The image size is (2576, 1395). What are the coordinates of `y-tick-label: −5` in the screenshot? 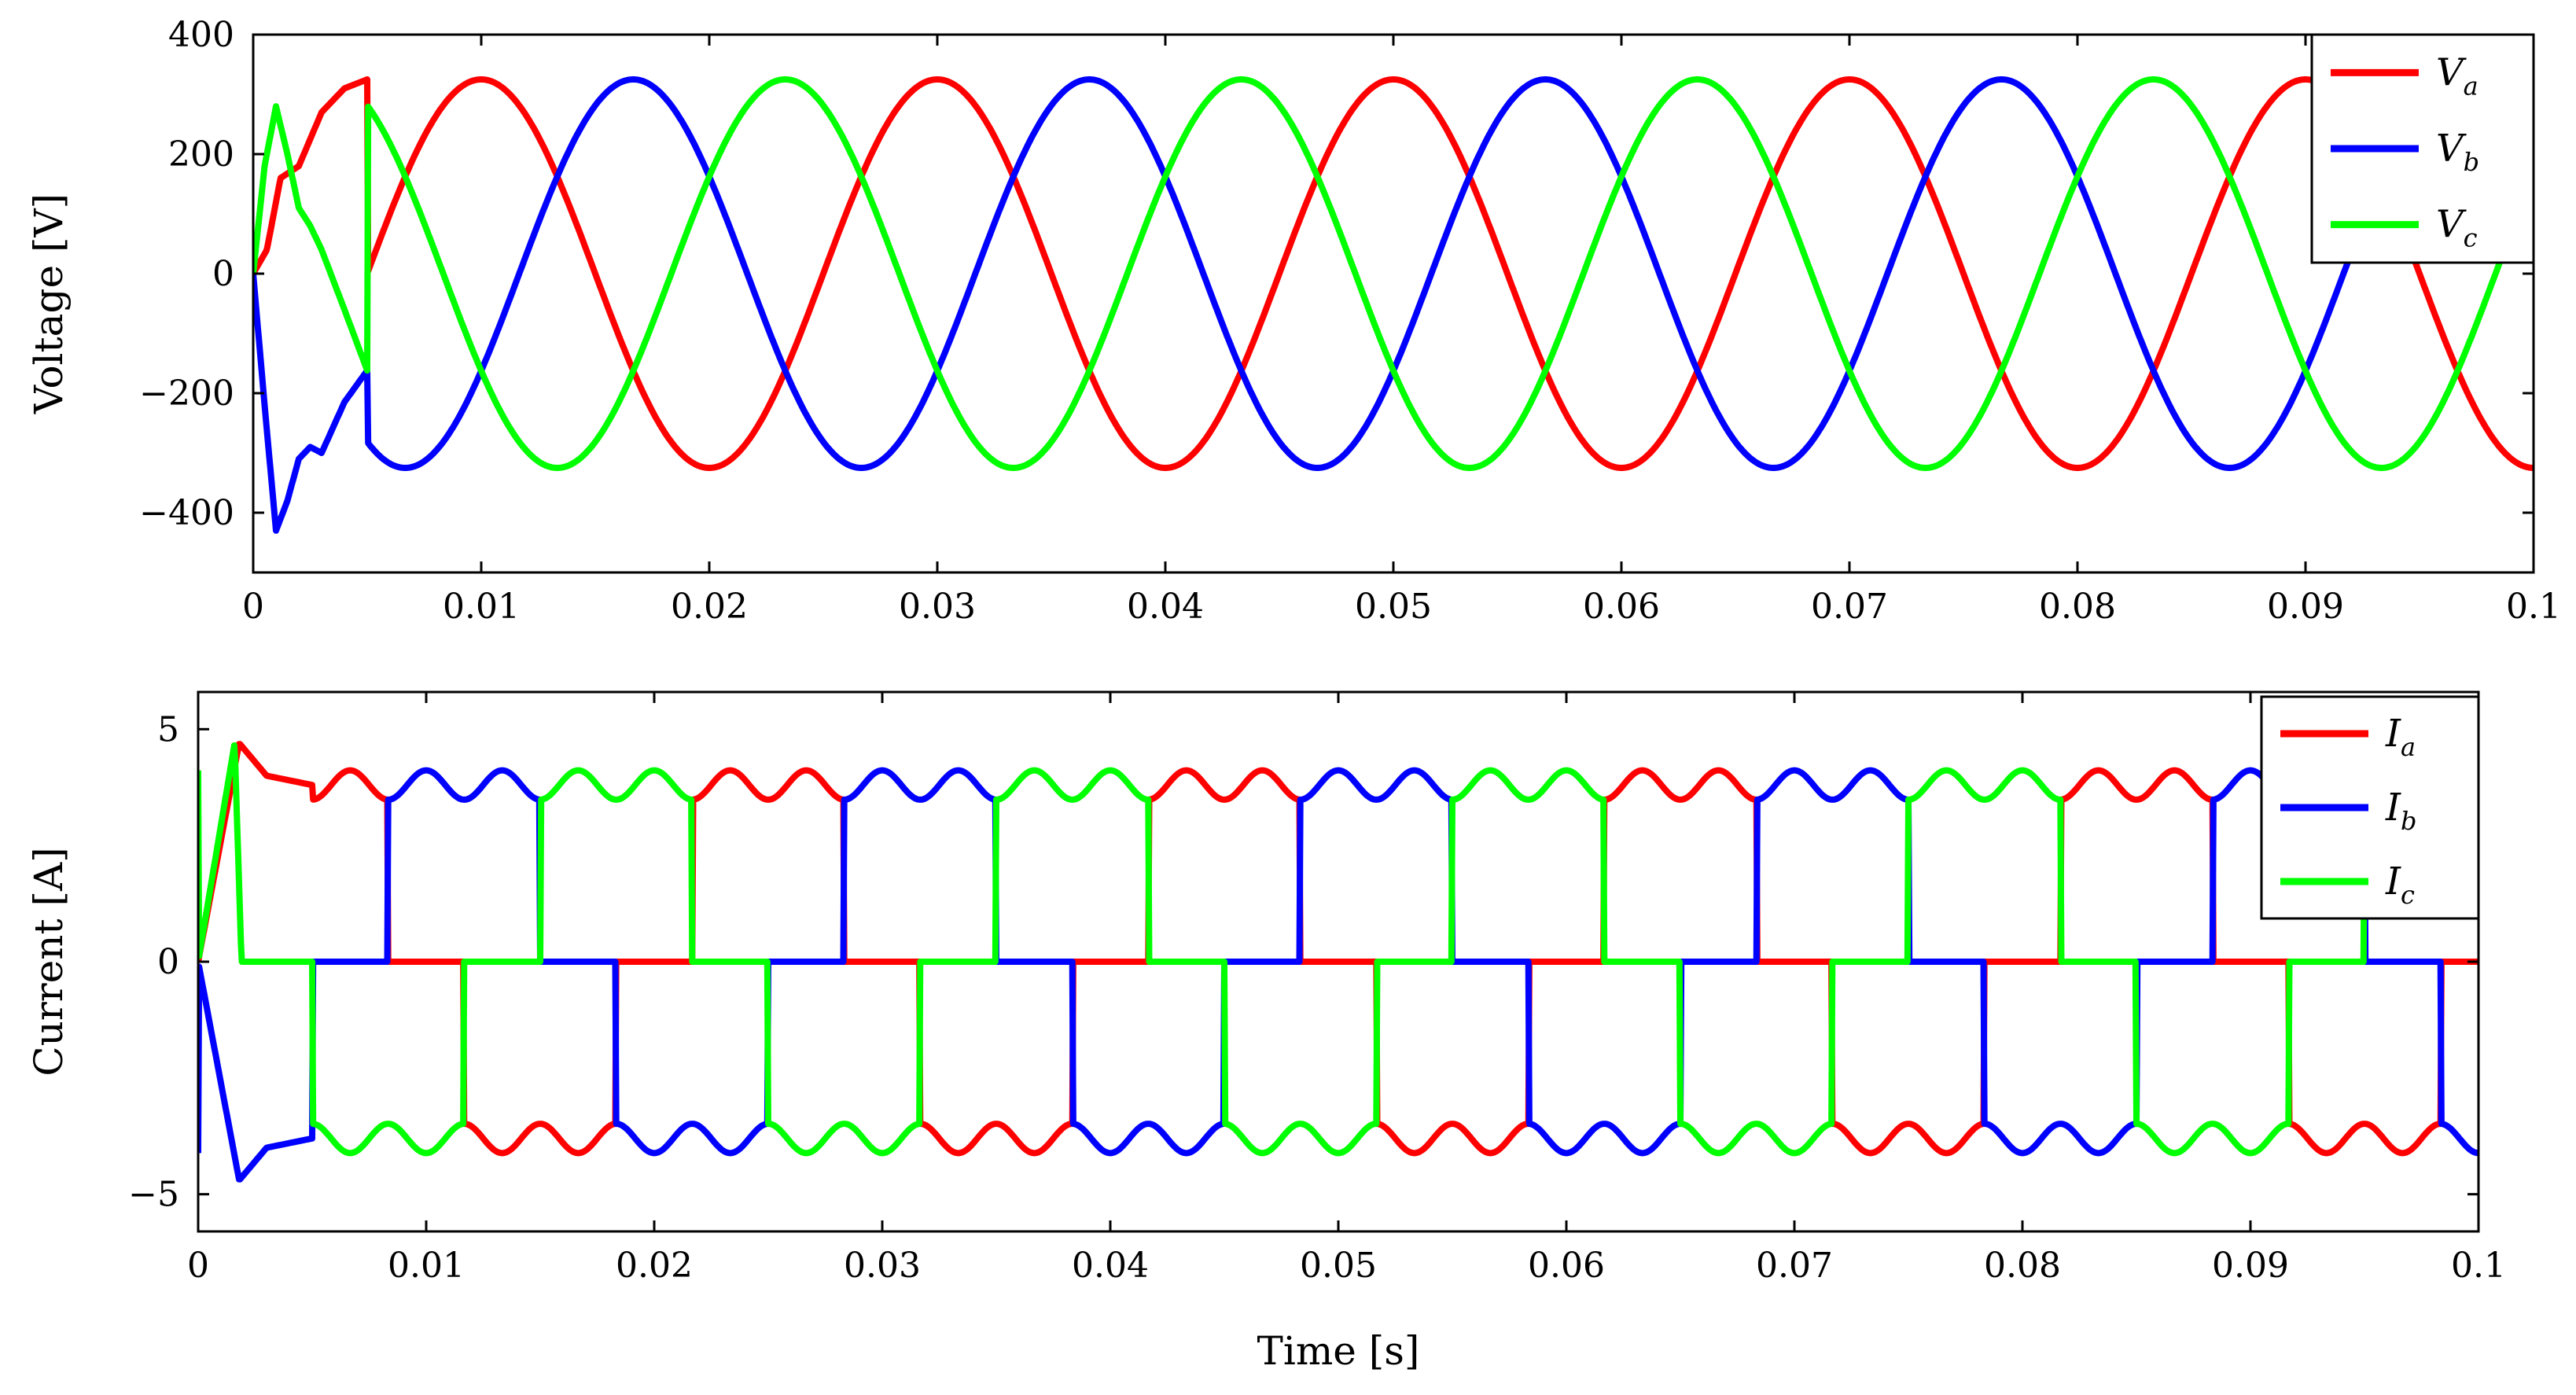 It's located at (154, 1195).